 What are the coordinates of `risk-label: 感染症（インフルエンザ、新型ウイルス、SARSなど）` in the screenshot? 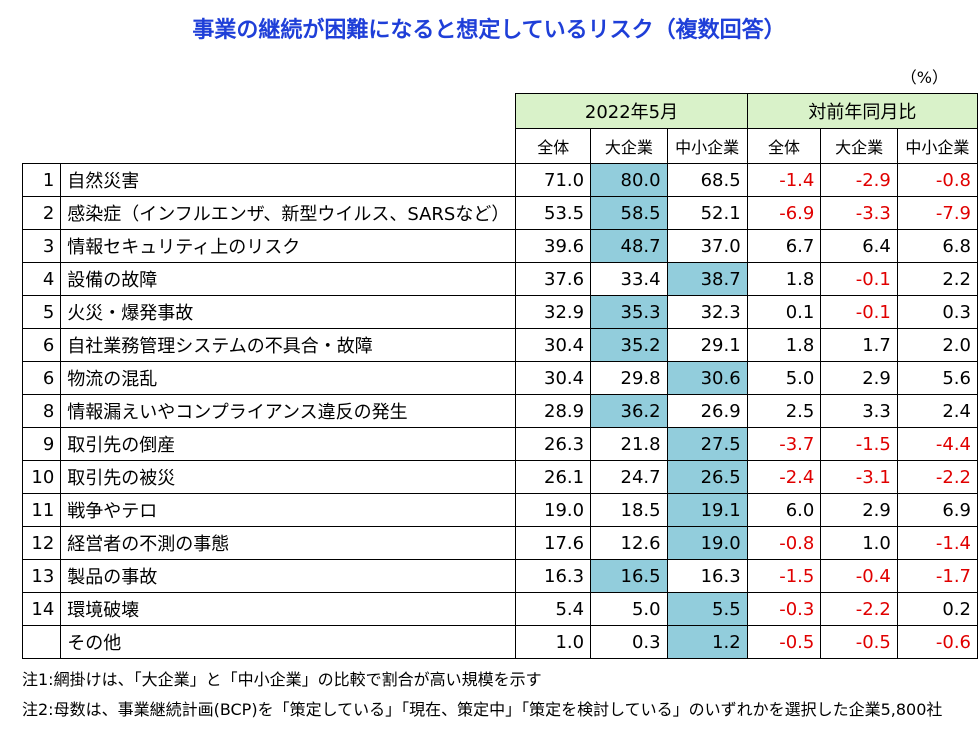 It's located at (288, 213).